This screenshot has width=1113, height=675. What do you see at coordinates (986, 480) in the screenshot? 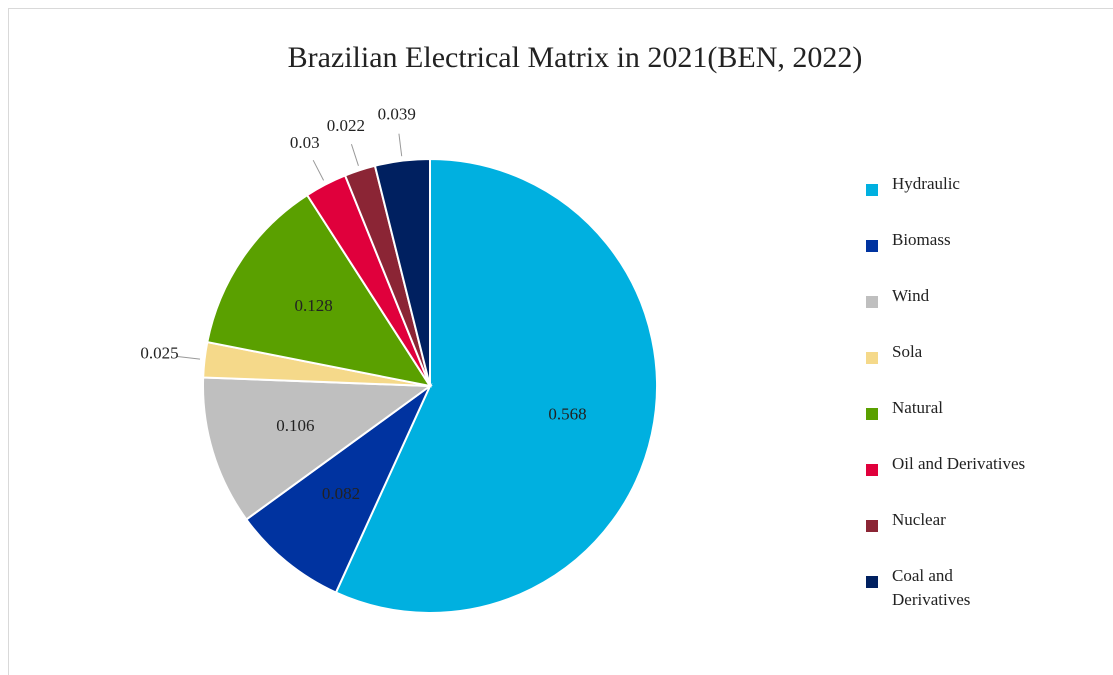
I see `legend-item: Oil and Derivatives` at bounding box center [986, 480].